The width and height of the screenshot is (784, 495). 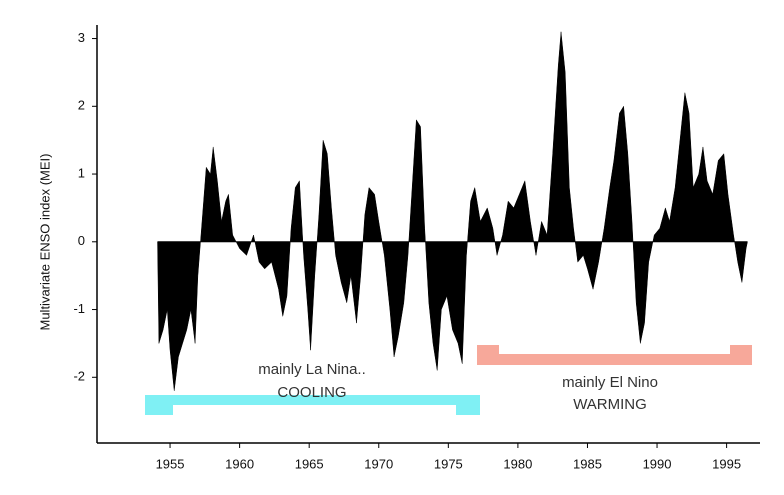 I want to click on x-tick-label: 1960, so click(x=239, y=463).